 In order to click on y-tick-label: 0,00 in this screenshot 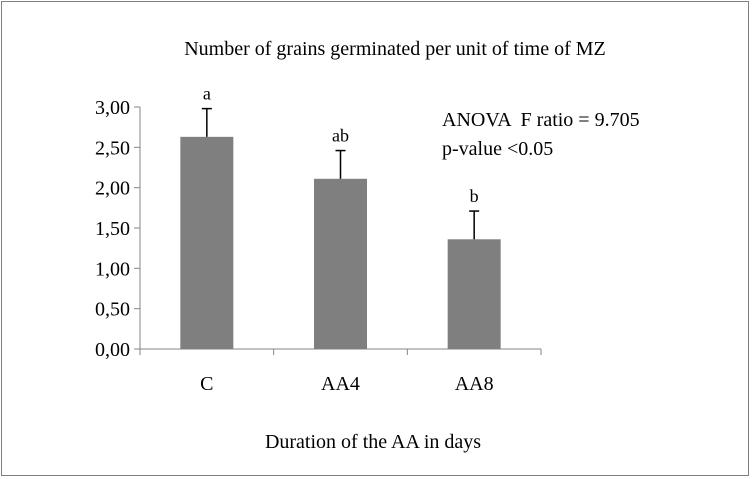, I will do `click(112, 350)`.